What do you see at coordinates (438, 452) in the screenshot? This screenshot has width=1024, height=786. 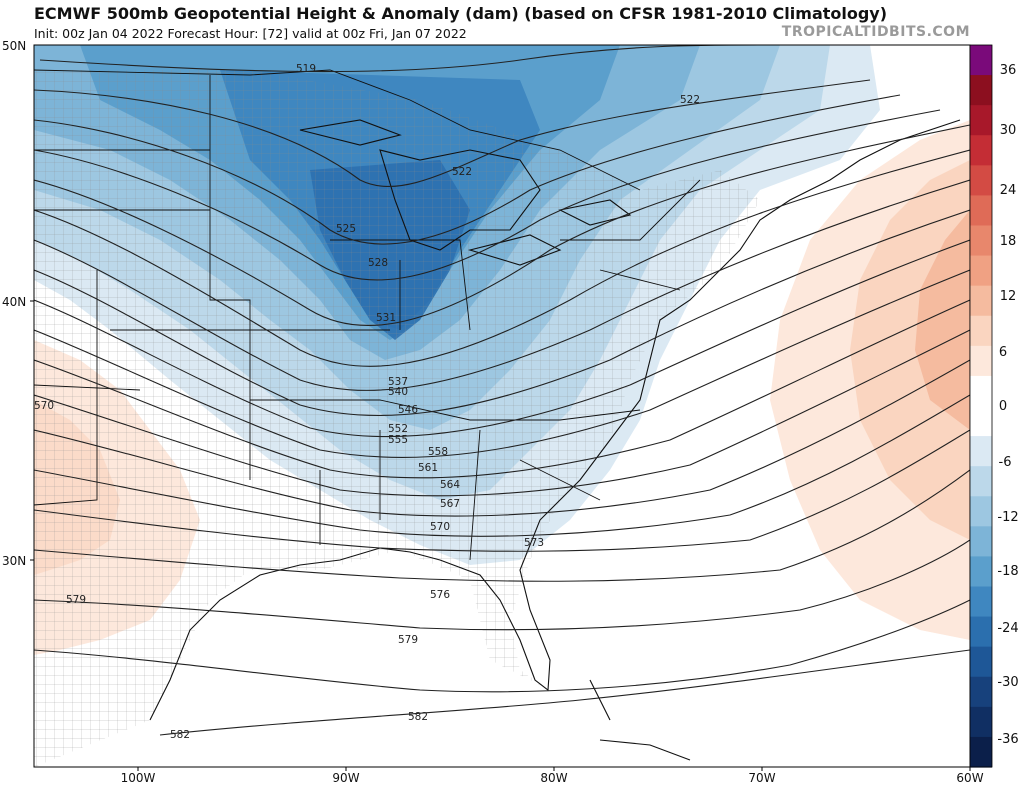 I see `contour-label: 558` at bounding box center [438, 452].